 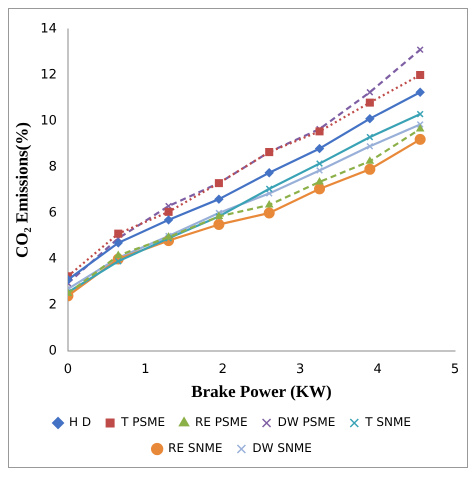 What do you see at coordinates (52, 350) in the screenshot?
I see `y-tick-label: 0` at bounding box center [52, 350].